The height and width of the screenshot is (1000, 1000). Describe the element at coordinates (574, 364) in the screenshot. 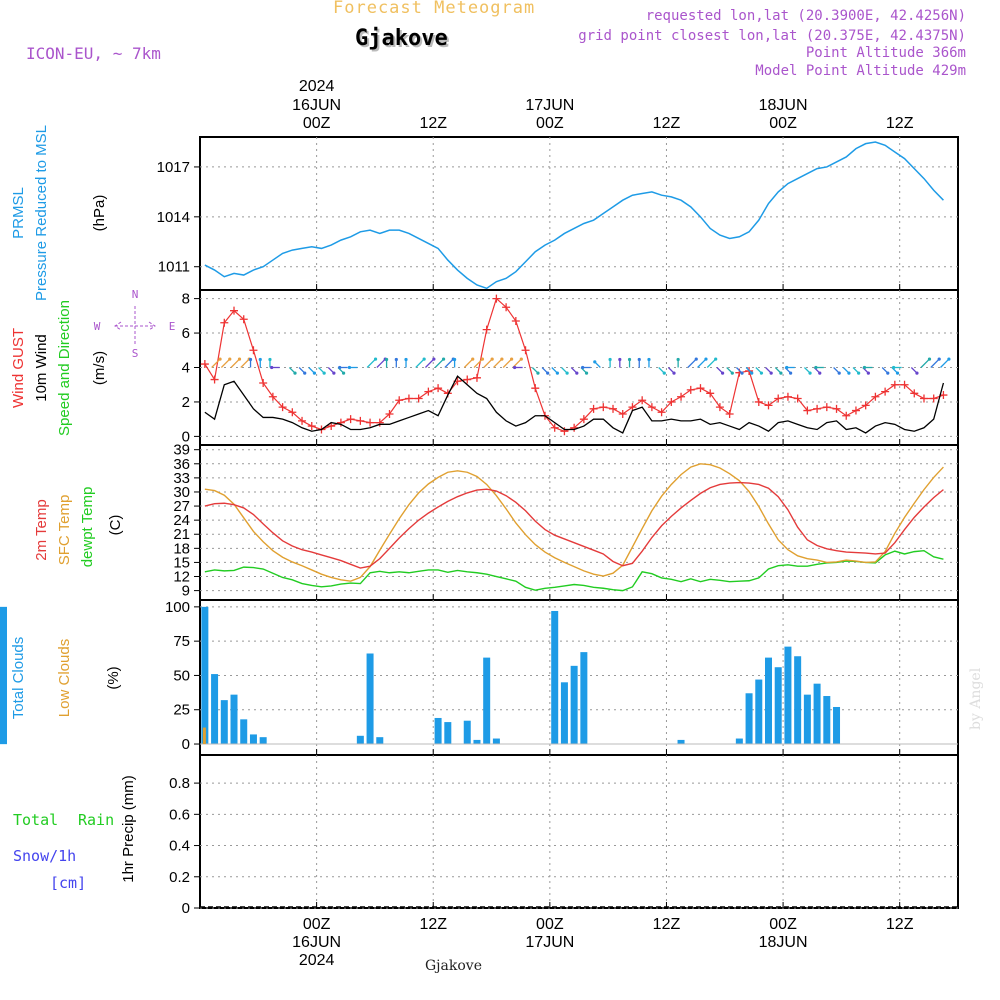

I see `gust-line` at that location.